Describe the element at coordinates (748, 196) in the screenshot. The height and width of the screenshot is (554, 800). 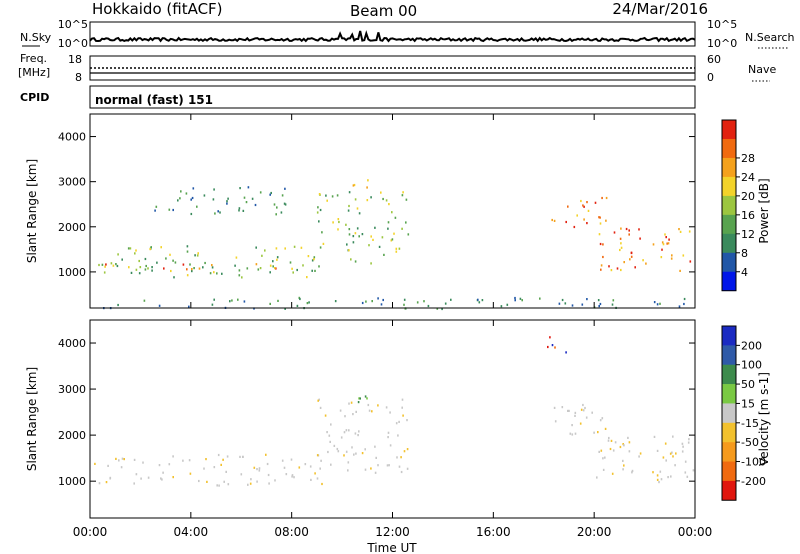
I see `colorbar-tick-label: 20` at that location.